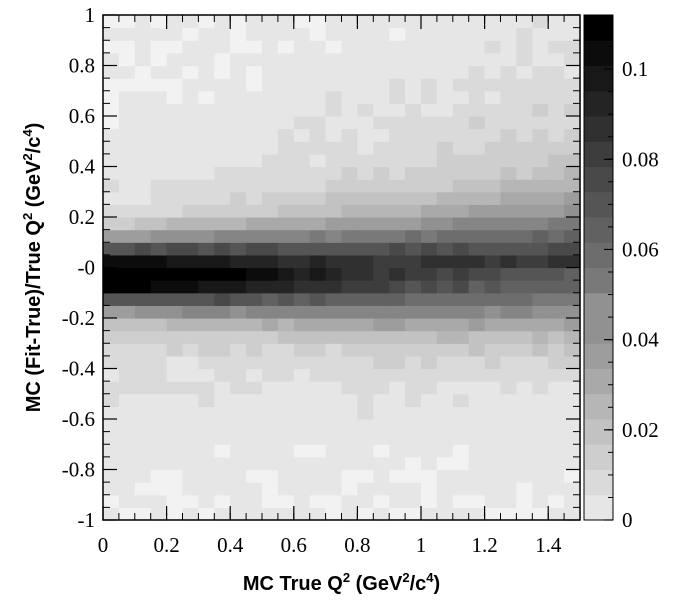 Image resolution: width=689 pixels, height=604 pixels. I want to click on y-tick-label: -0.6, so click(78, 419).